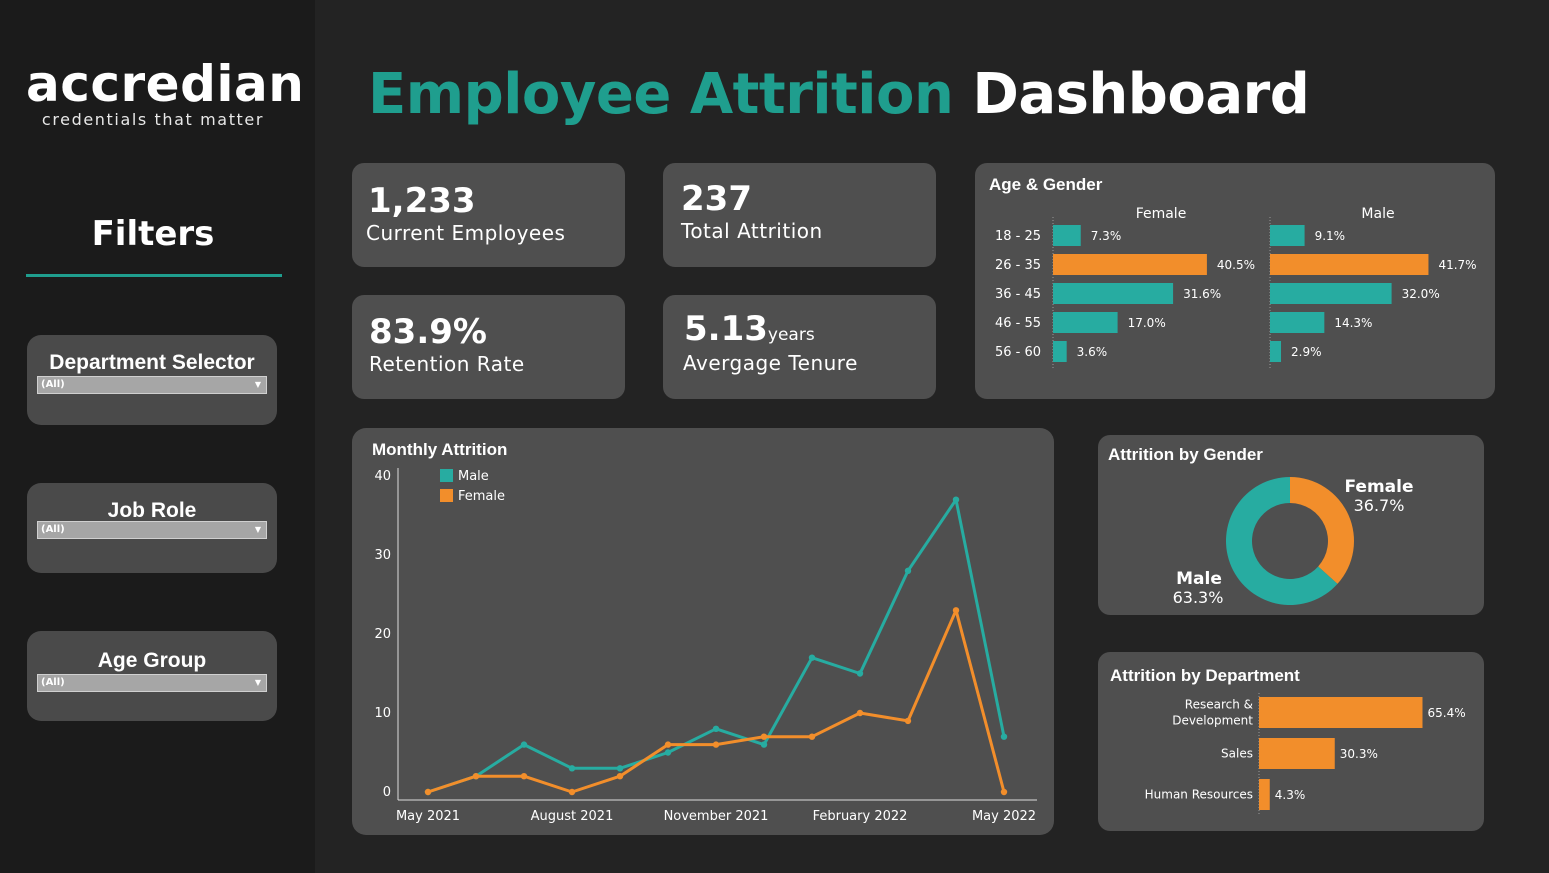 This screenshot has height=873, width=1549. I want to click on age-group-filter-label: Age Group, so click(152, 660).